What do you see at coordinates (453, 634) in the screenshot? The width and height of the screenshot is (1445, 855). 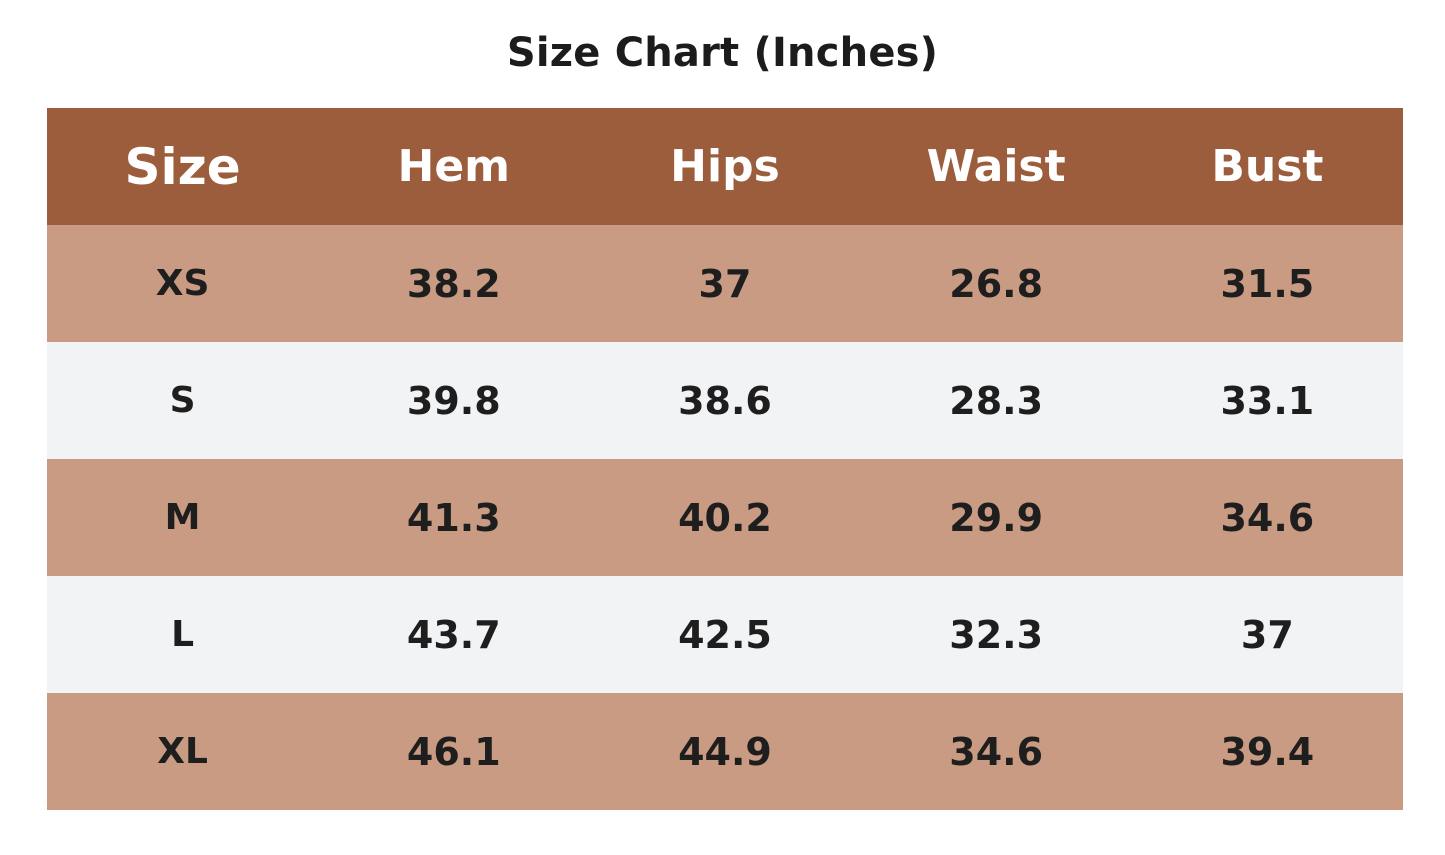 I see `hem-cell: 43.7` at bounding box center [453, 634].